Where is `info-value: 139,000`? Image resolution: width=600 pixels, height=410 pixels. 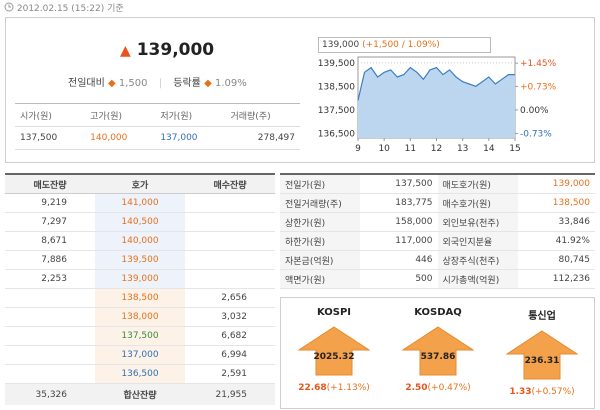 info-value: 139,000 is located at coordinates (571, 184).